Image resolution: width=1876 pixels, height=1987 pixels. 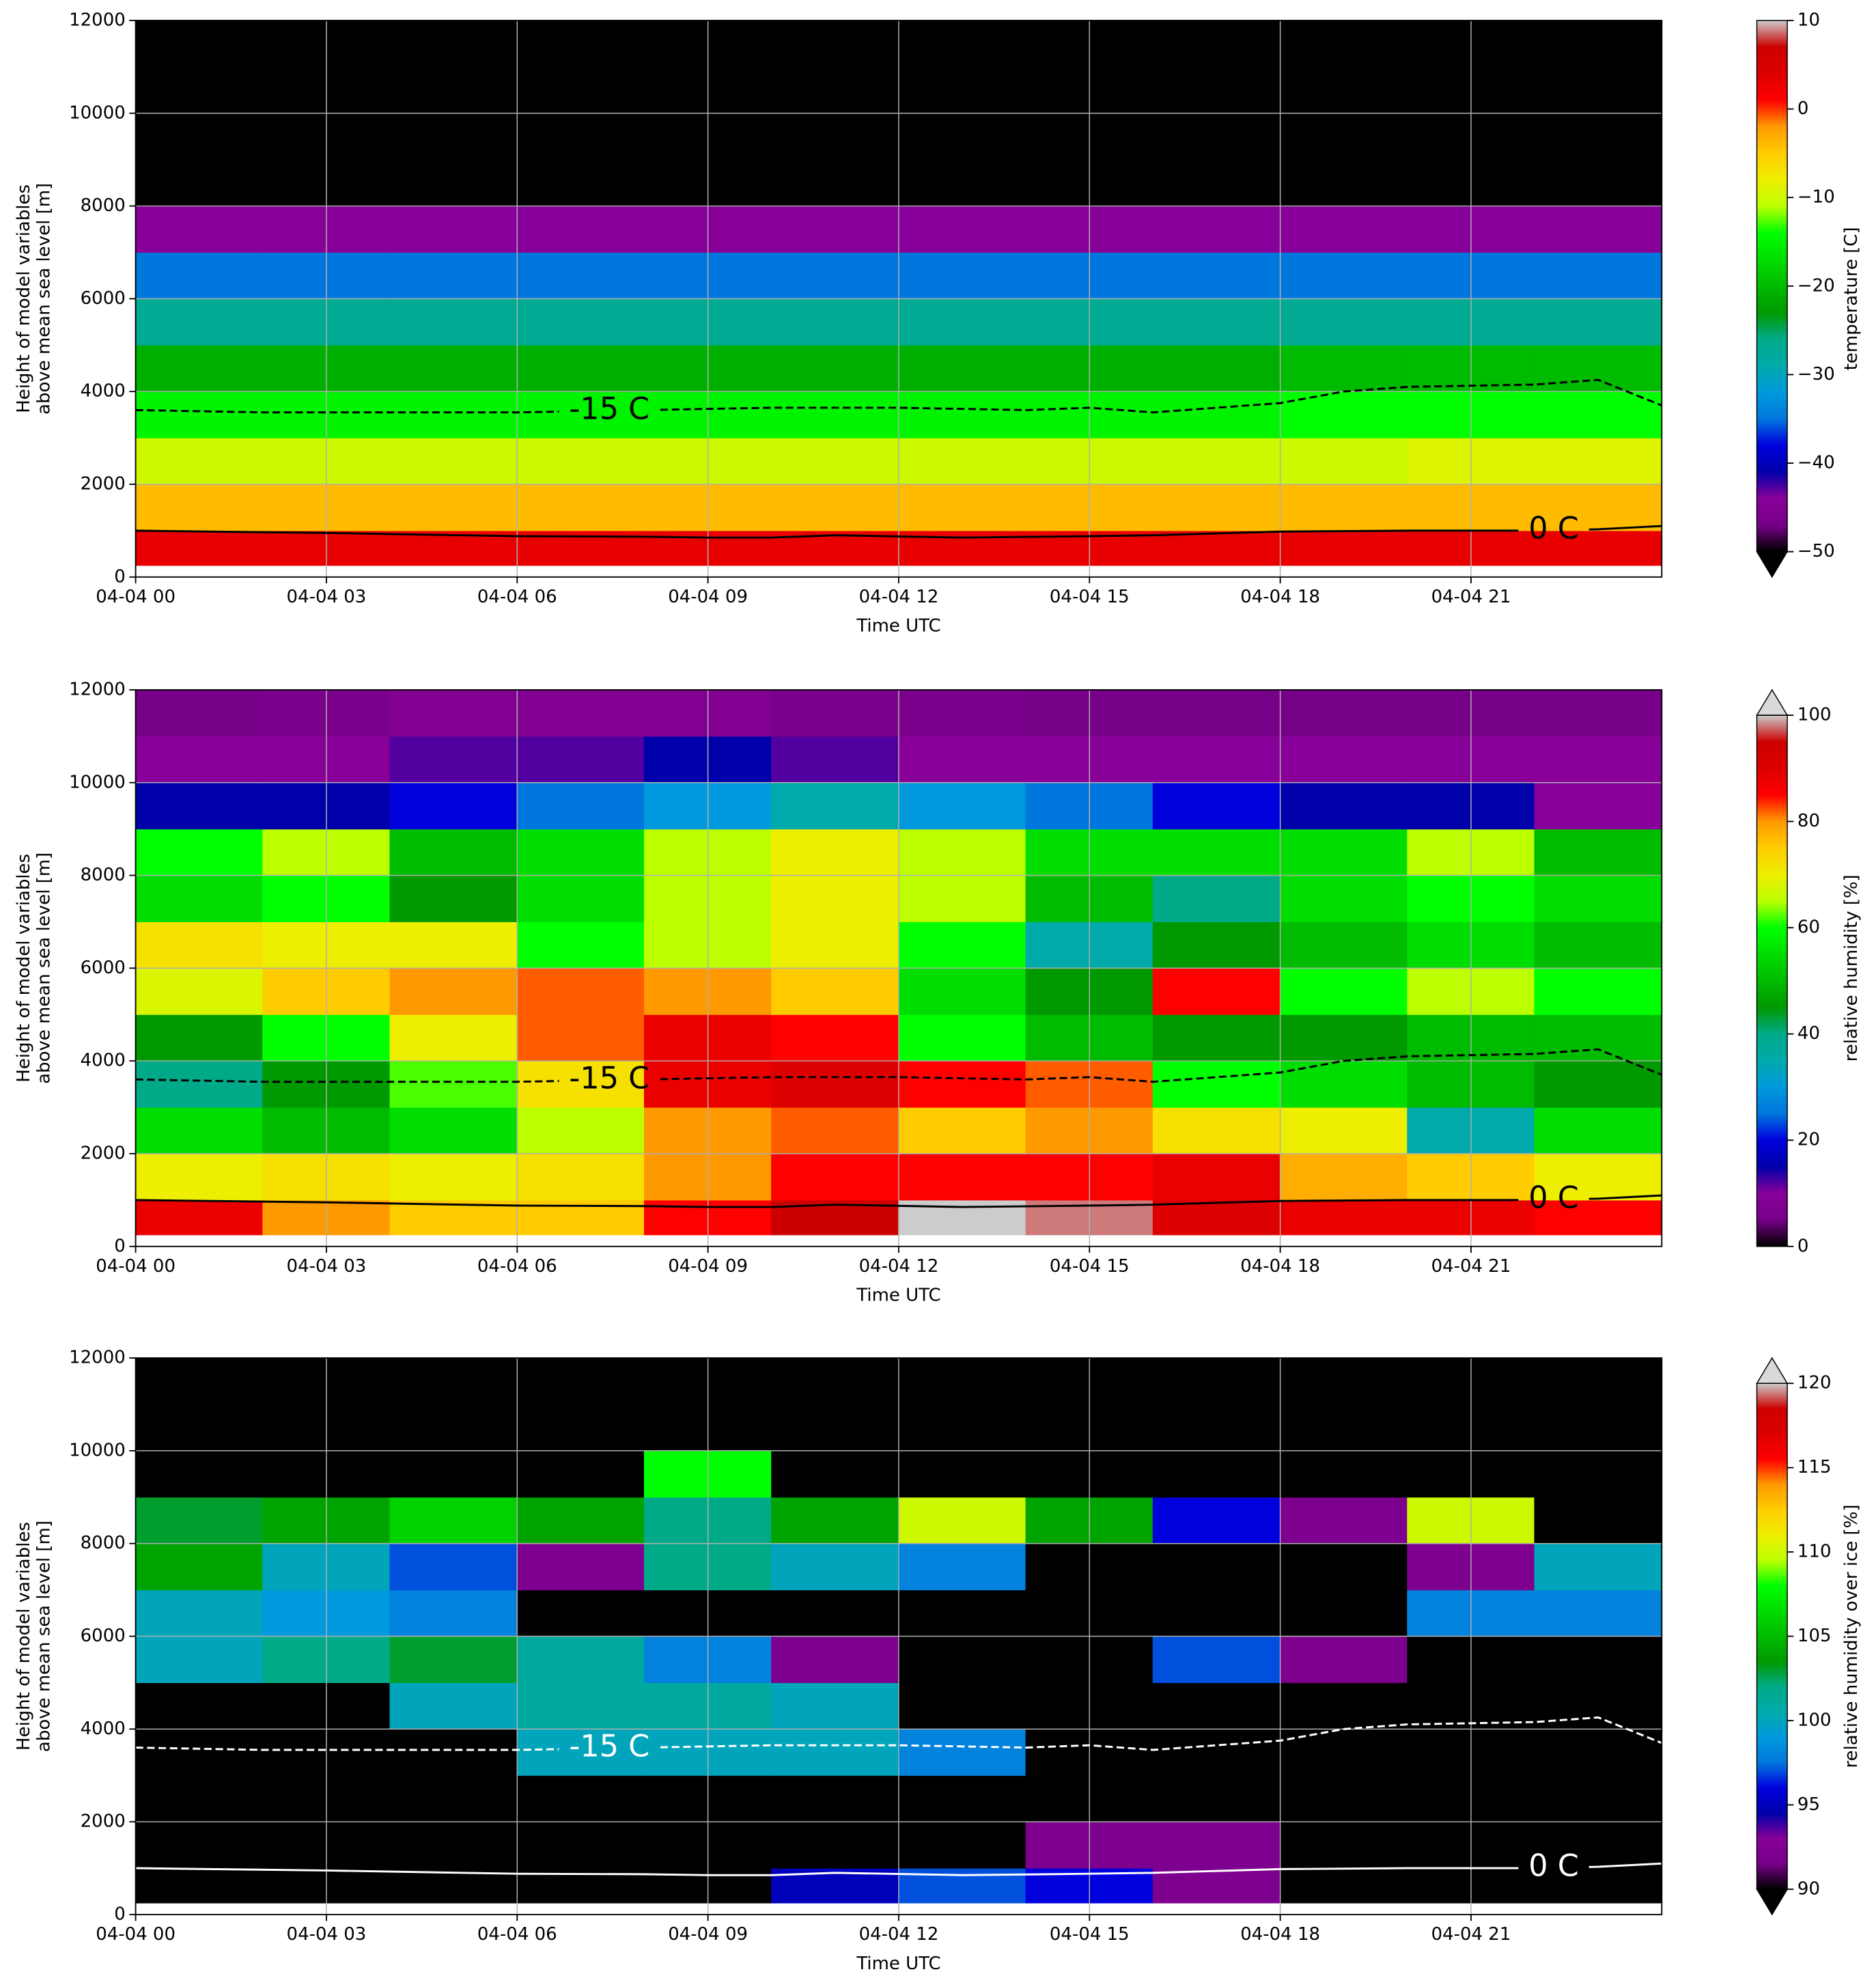 I want to click on colorbar-tick-label: 20, so click(x=1808, y=1140).